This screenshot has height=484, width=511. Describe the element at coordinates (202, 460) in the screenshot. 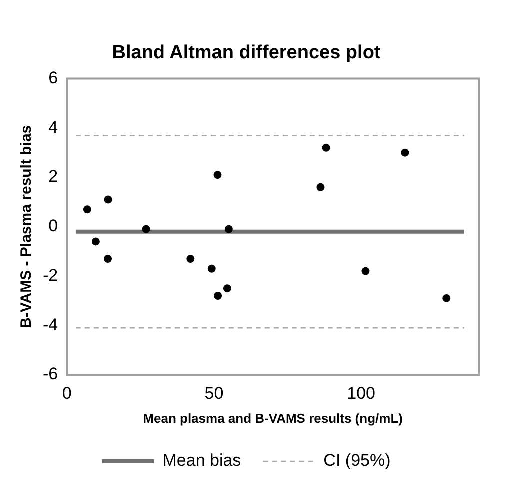

I see `legend-label: Mean bias` at that location.